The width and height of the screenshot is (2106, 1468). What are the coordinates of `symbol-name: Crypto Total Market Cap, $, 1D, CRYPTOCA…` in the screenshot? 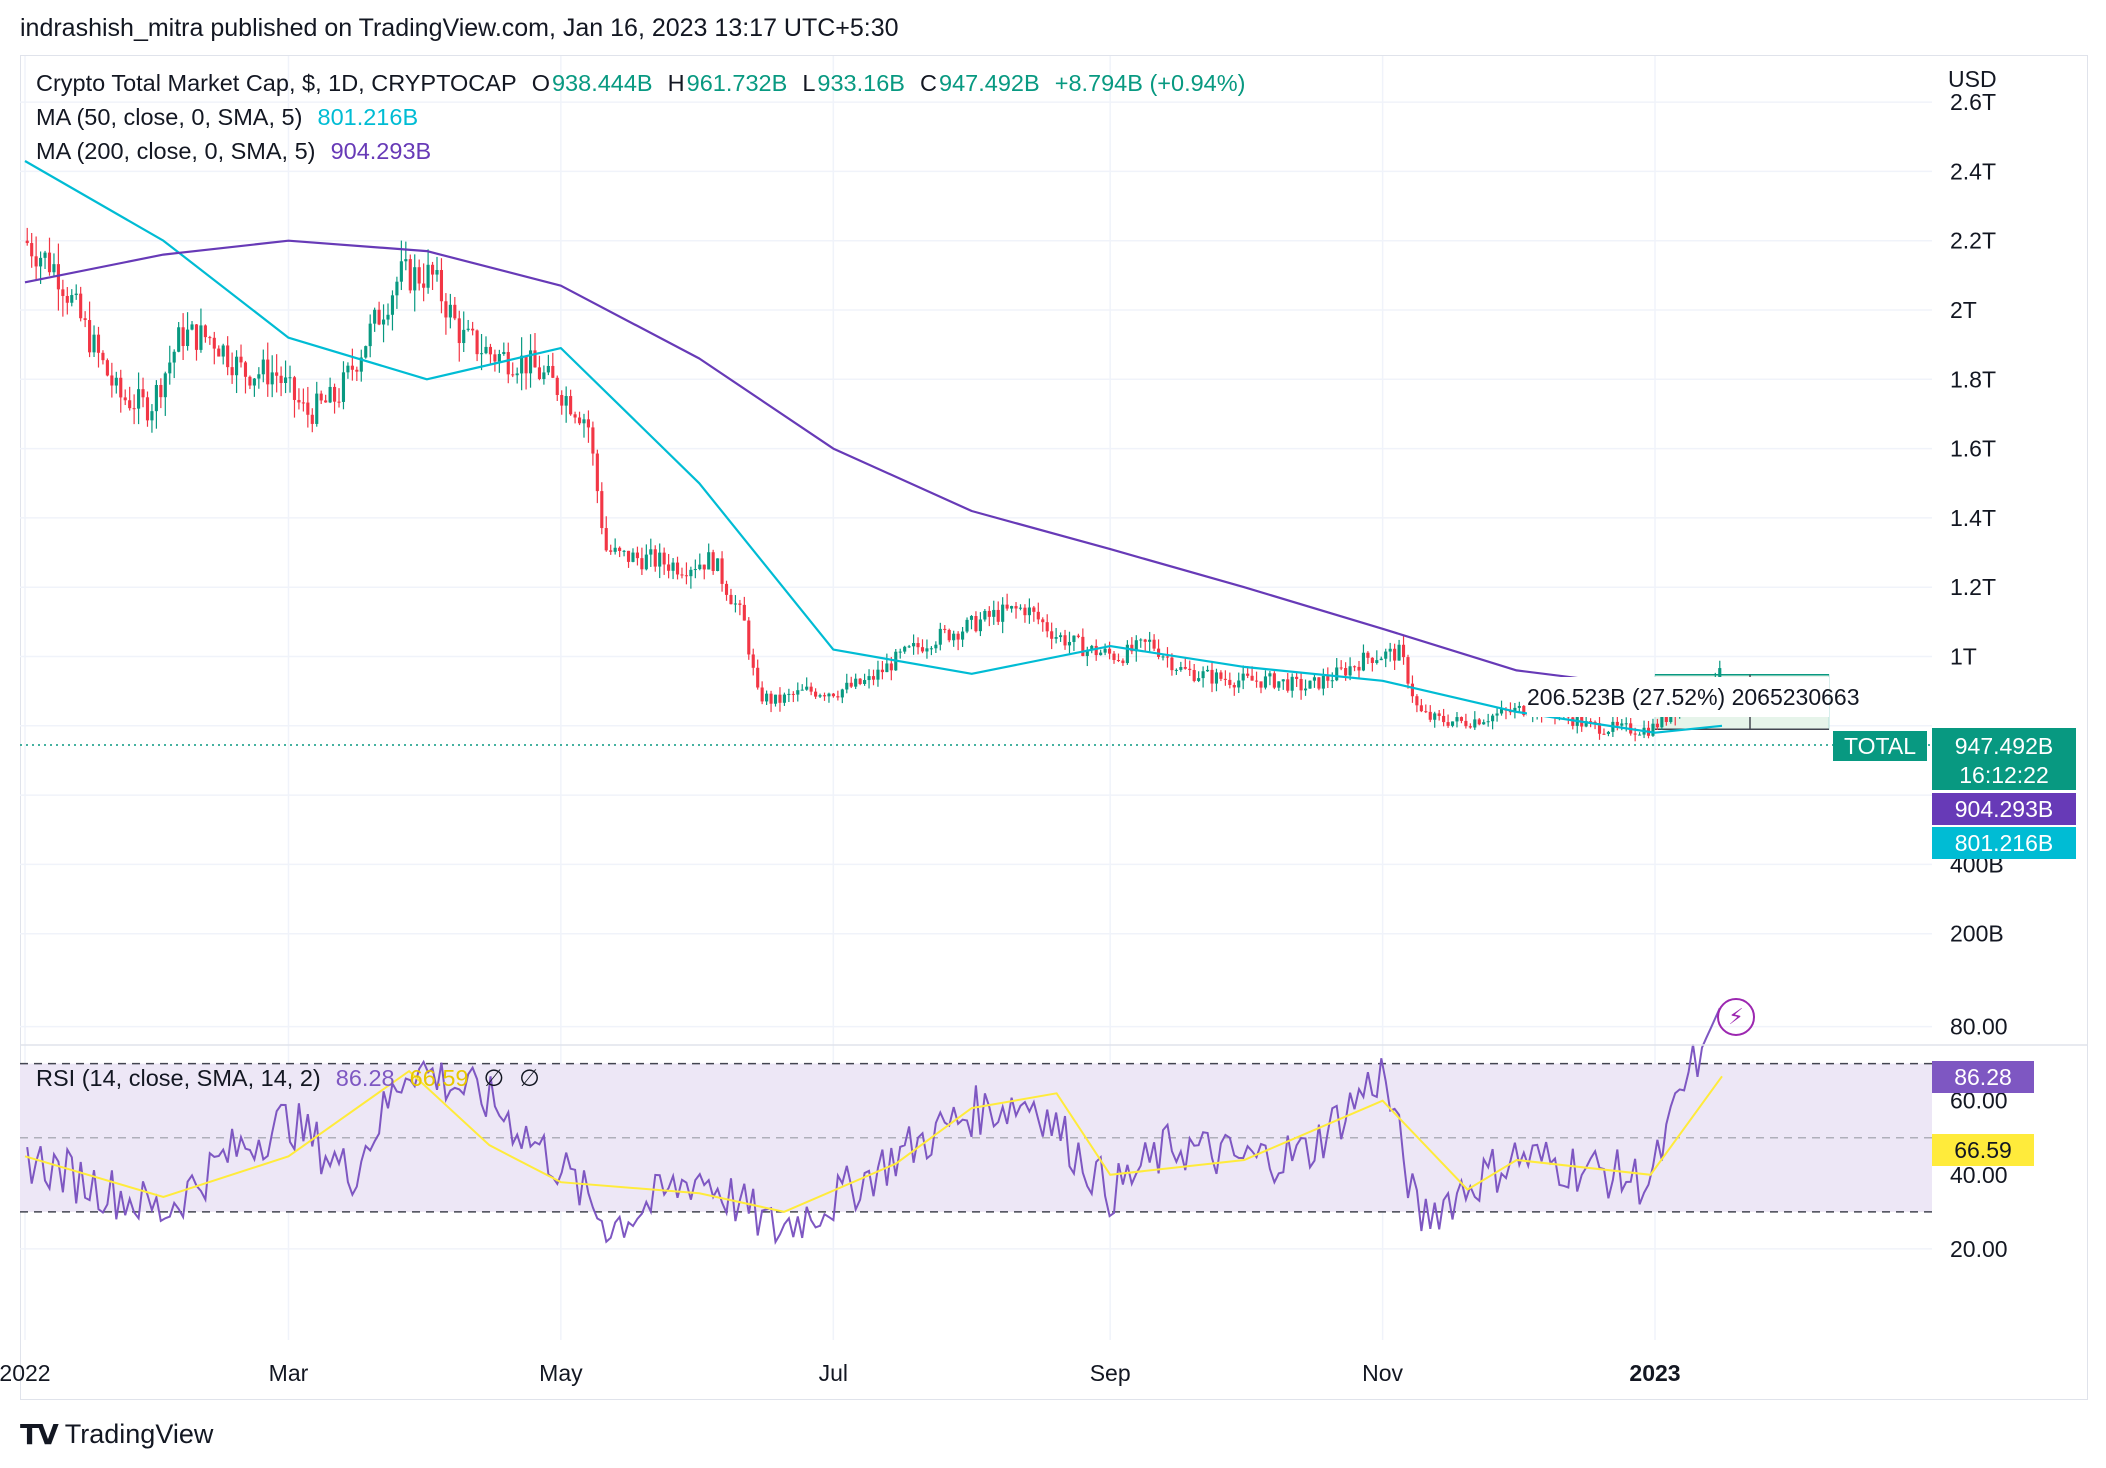 It's located at (276, 83).